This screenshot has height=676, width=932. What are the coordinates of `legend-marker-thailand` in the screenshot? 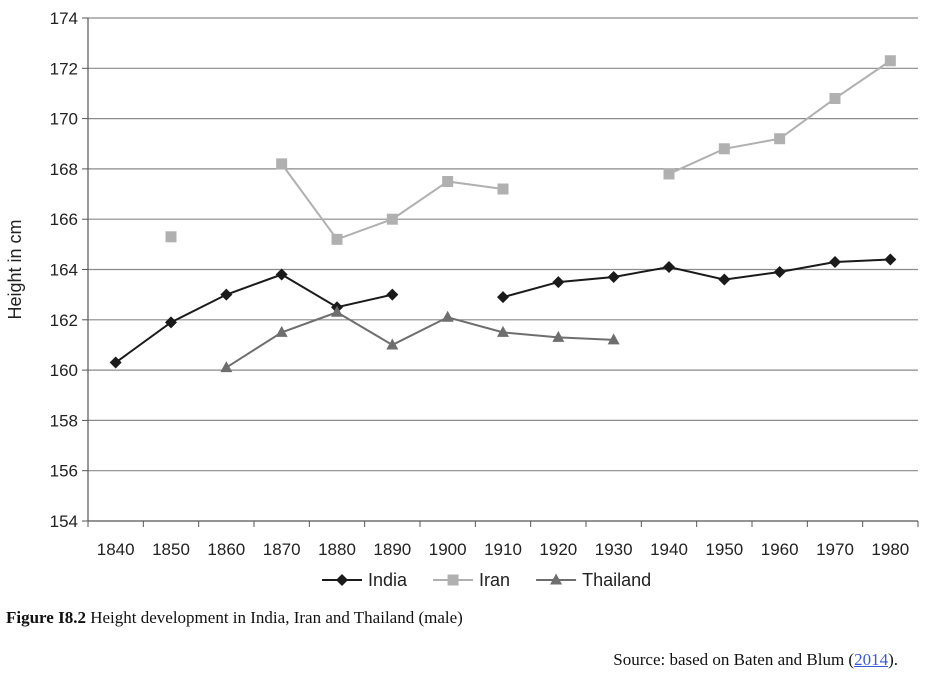 It's located at (556, 579).